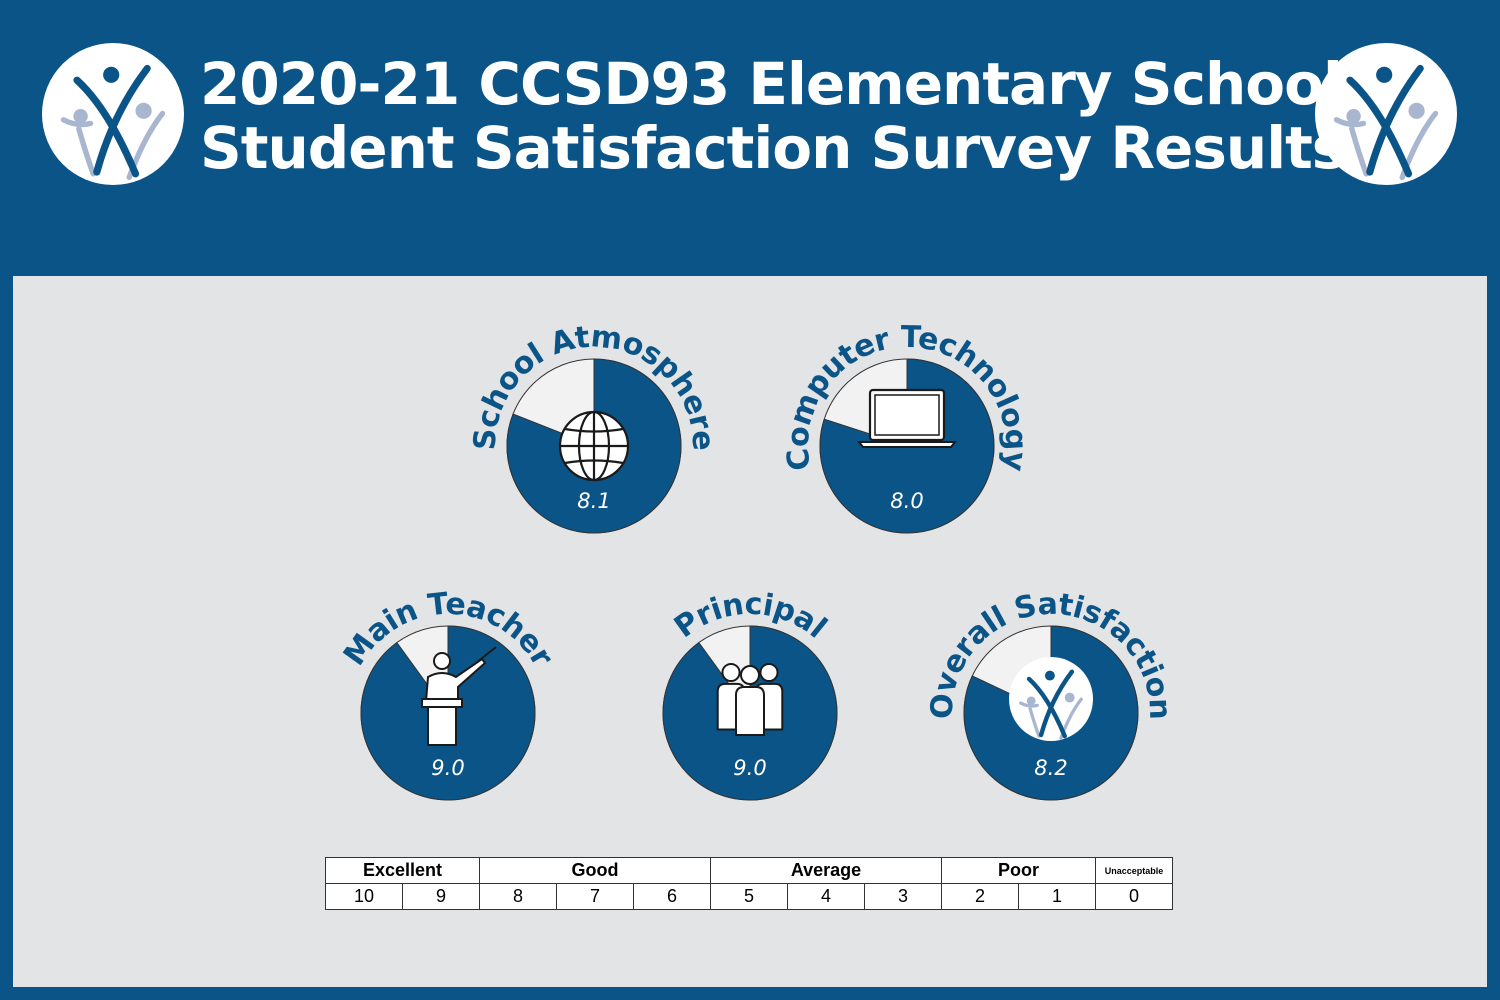 The width and height of the screenshot is (1500, 1000). Describe the element at coordinates (903, 896) in the screenshot. I see `scale-value: 3` at that location.